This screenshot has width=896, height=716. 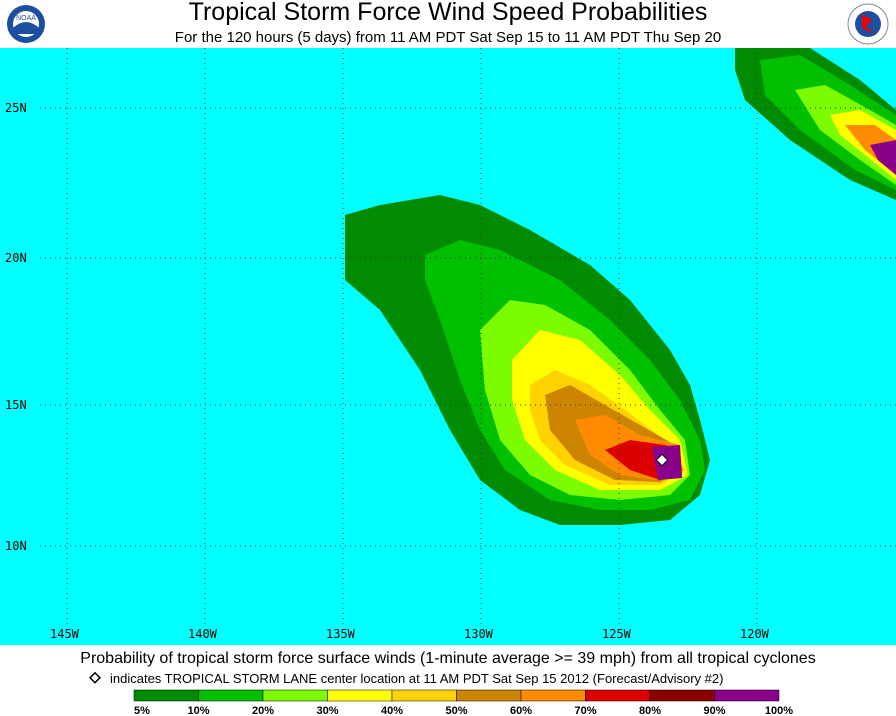 What do you see at coordinates (198, 710) in the screenshot?
I see `legend-label: 10%` at bounding box center [198, 710].